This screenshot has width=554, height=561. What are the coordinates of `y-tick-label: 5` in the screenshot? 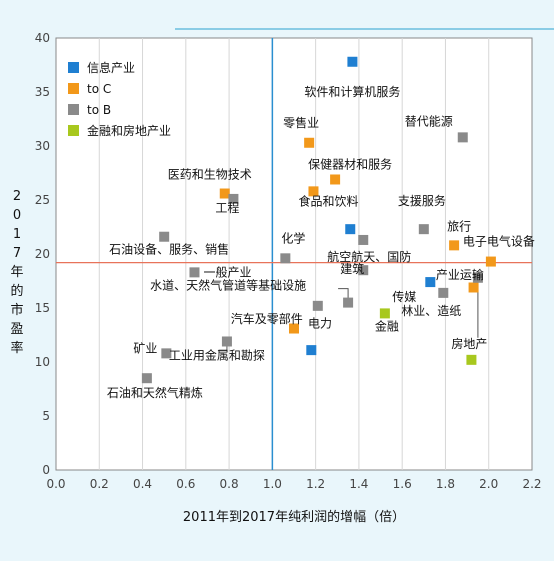 It's located at (46, 416).